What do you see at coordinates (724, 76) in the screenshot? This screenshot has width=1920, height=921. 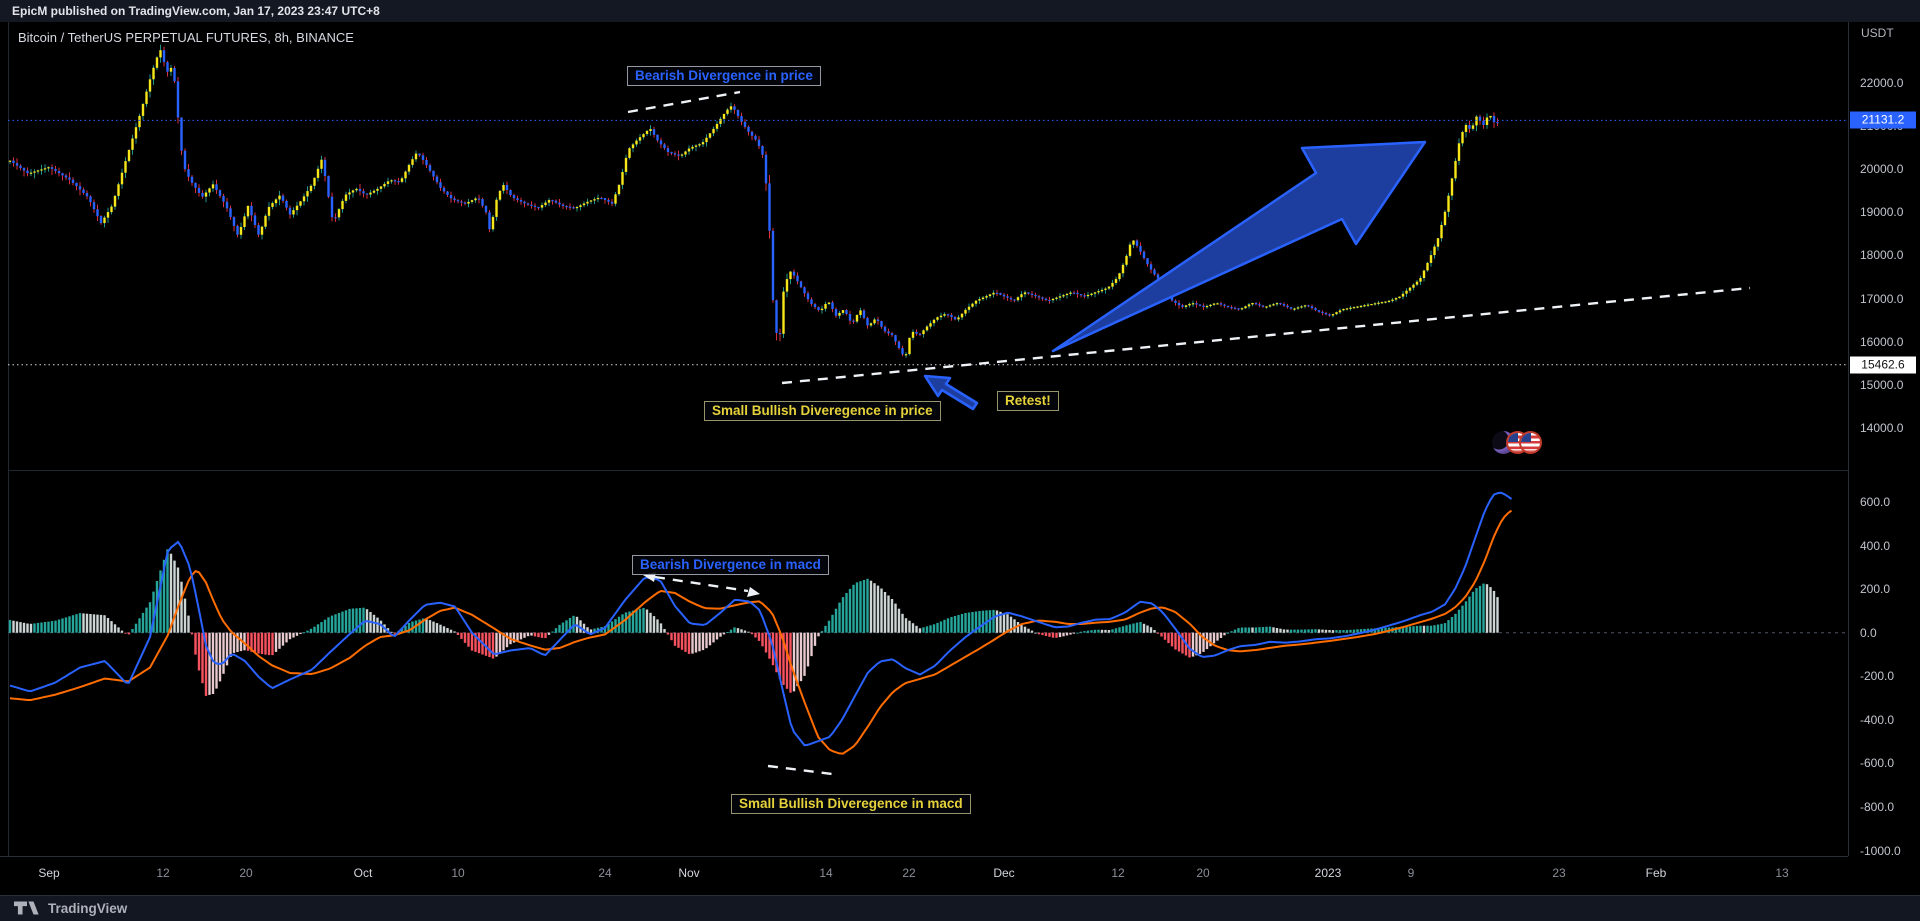 I see `annotation-callout: Bearish Divergence in price` at bounding box center [724, 76].